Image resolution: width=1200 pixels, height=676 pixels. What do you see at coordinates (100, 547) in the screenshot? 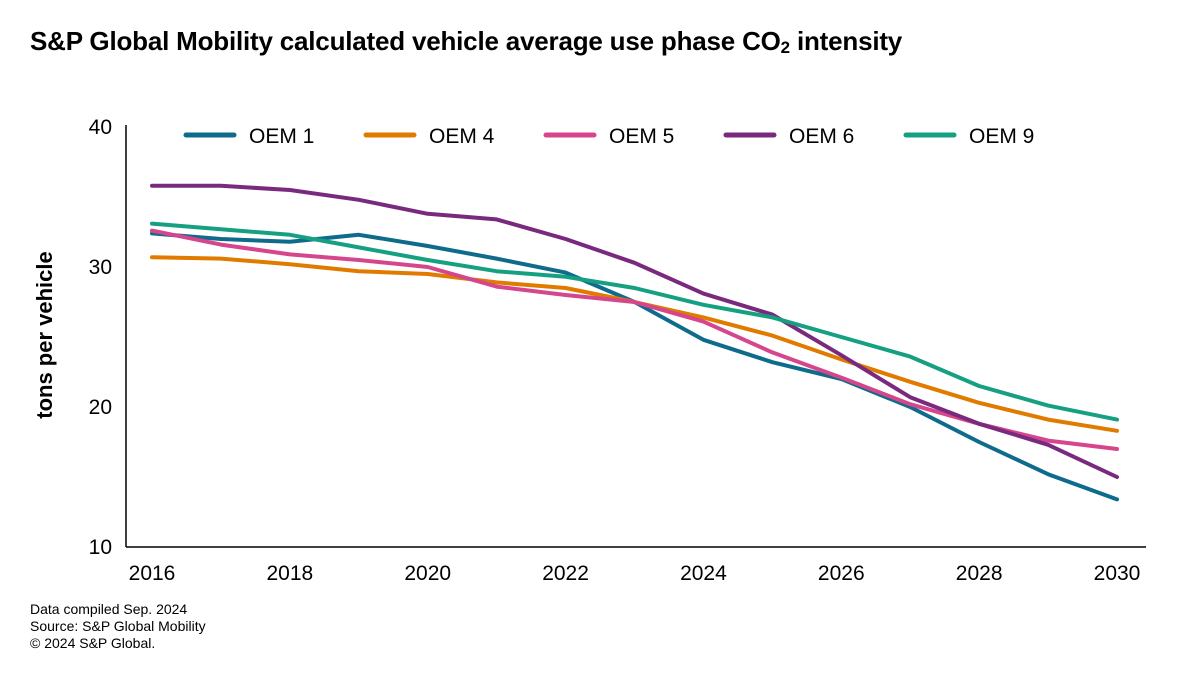
I see `y-tick-label: 10` at bounding box center [100, 547].